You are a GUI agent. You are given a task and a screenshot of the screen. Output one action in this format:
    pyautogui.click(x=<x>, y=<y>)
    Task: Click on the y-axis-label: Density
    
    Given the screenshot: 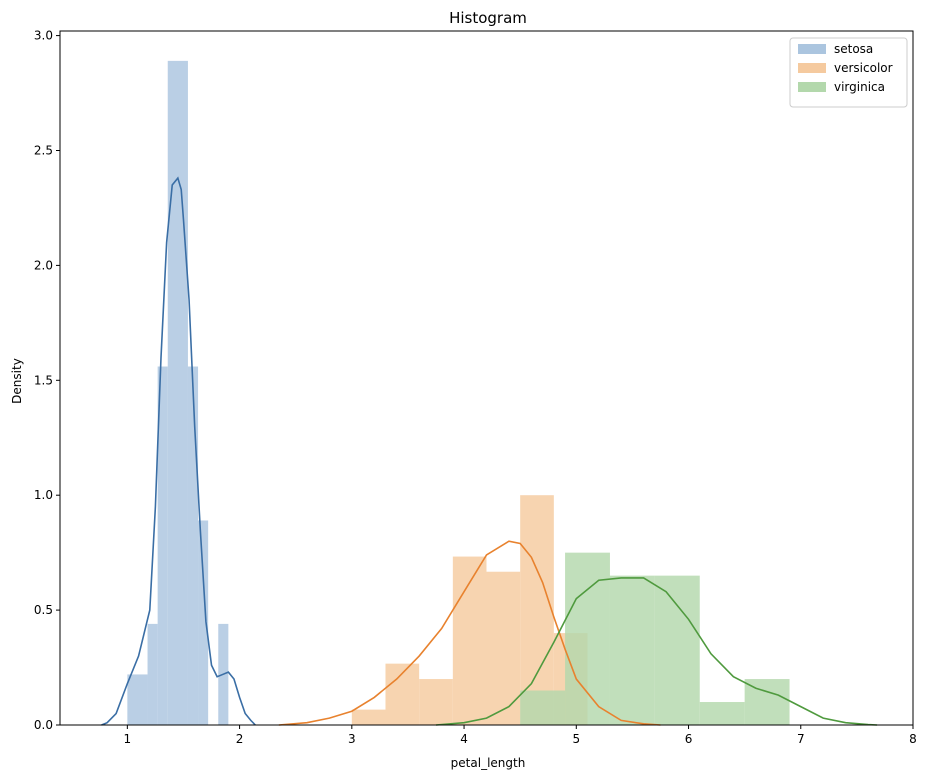 What is the action you would take?
    pyautogui.click(x=17, y=381)
    